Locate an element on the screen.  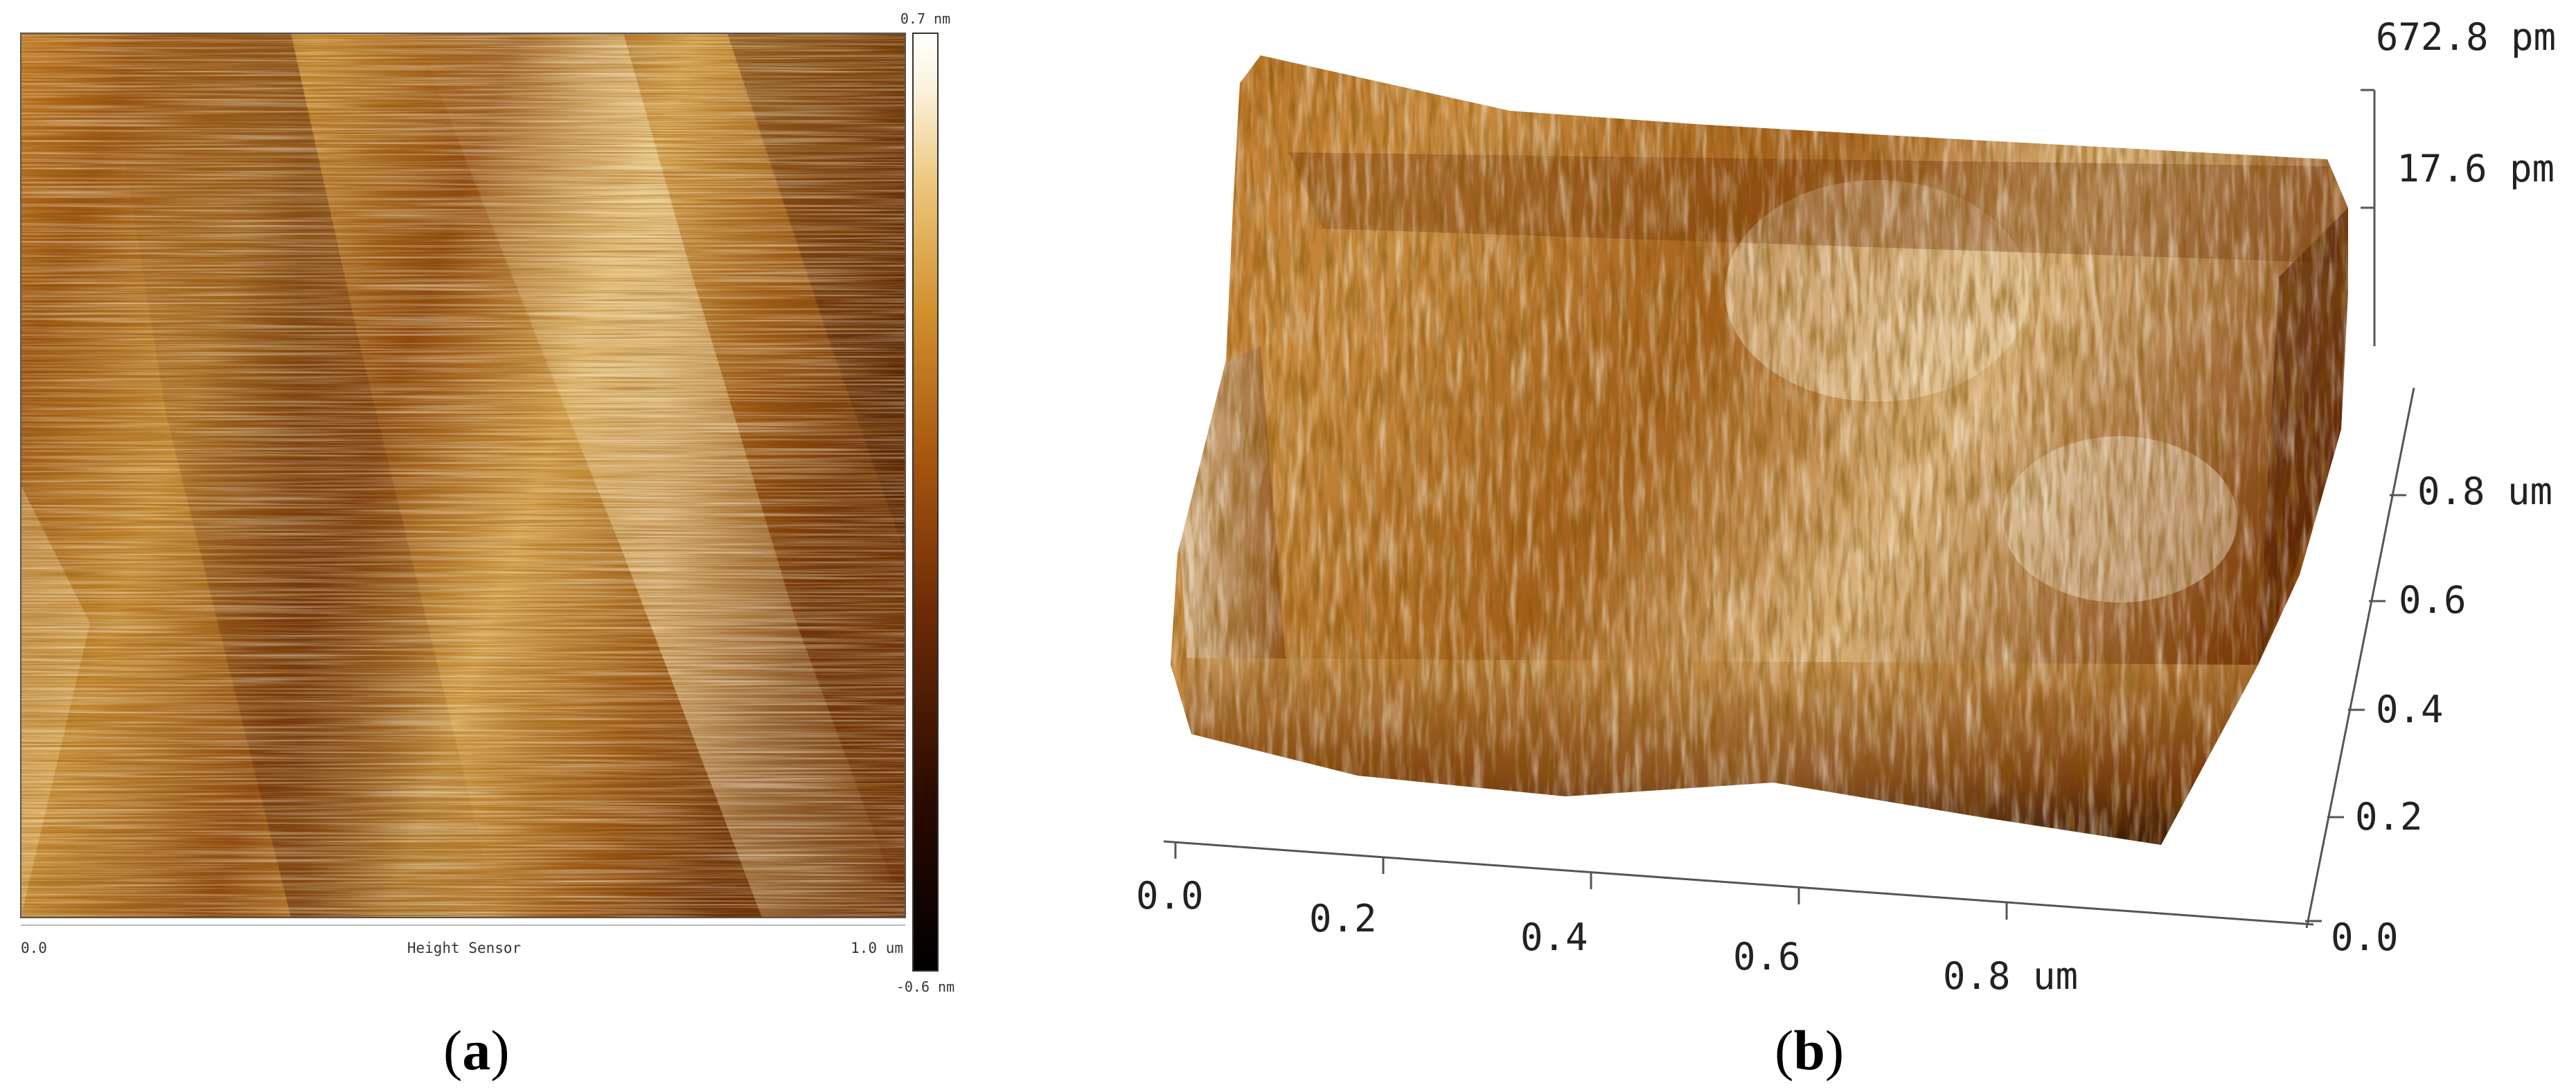
x-axis-ticks is located at coordinates (1591, 881).